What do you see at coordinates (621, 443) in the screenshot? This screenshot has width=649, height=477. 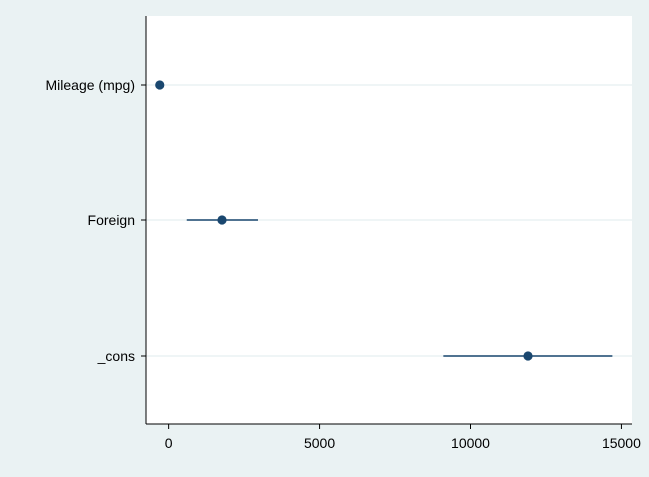 I see `x-tick-label: 15000` at bounding box center [621, 443].